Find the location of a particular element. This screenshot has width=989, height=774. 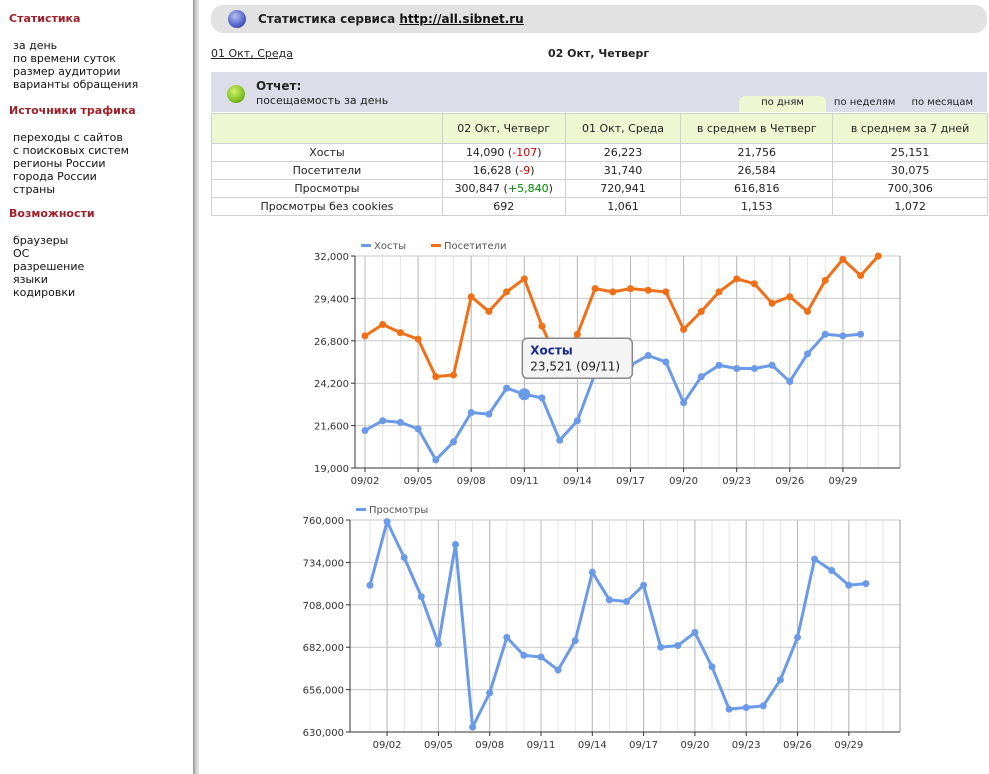

sidebar-link: с поисковых систем is located at coordinates (71, 150).